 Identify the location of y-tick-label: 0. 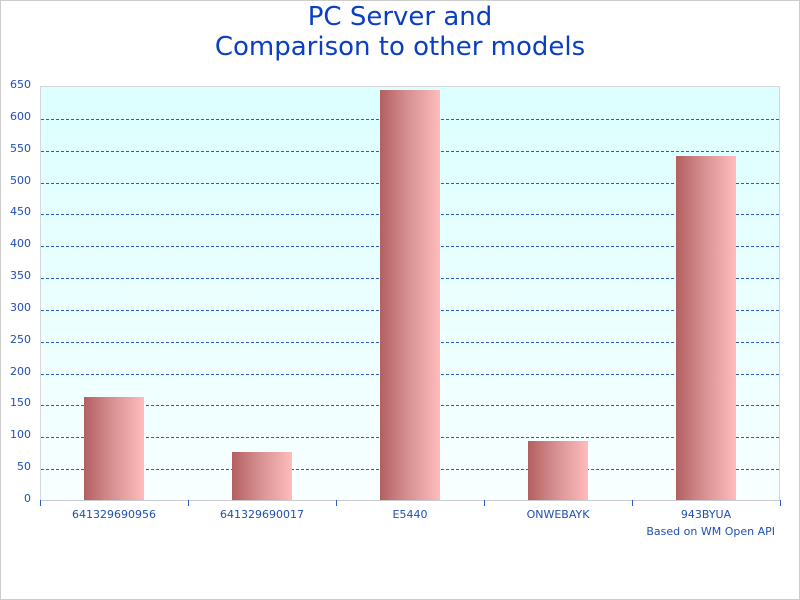
(27, 498).